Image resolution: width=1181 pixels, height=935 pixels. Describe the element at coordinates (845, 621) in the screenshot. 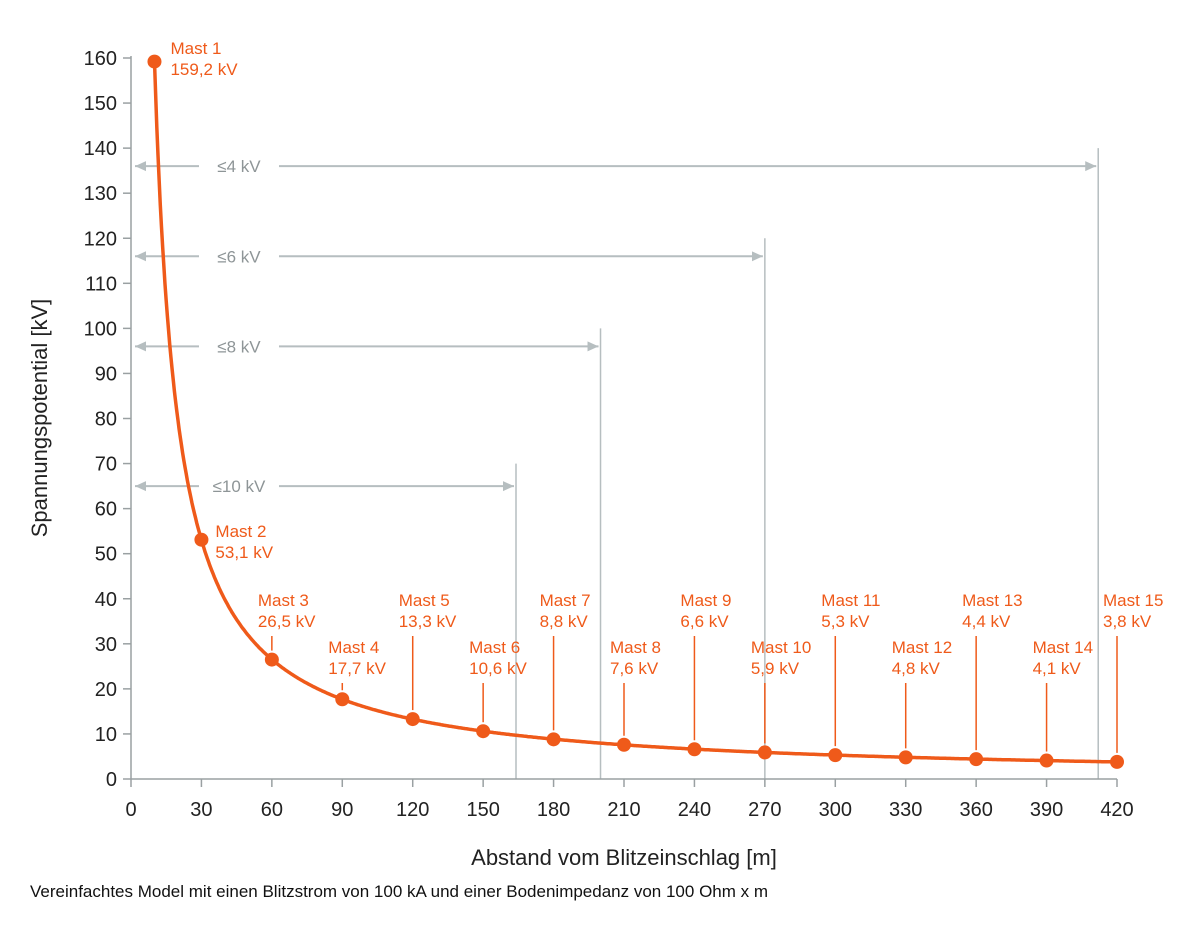

I see `mast-value-label: 5,3 kV` at that location.